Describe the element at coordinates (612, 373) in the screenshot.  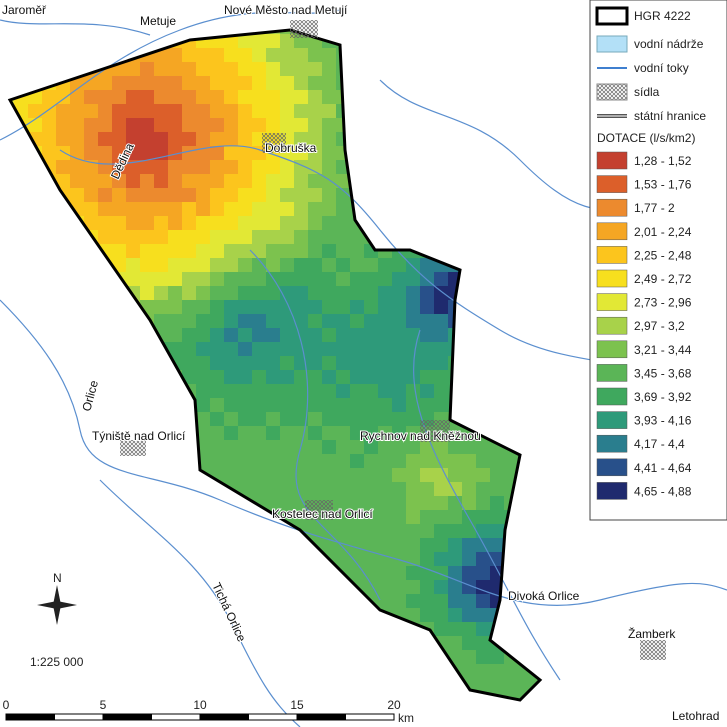
I see `legend-swatch` at that location.